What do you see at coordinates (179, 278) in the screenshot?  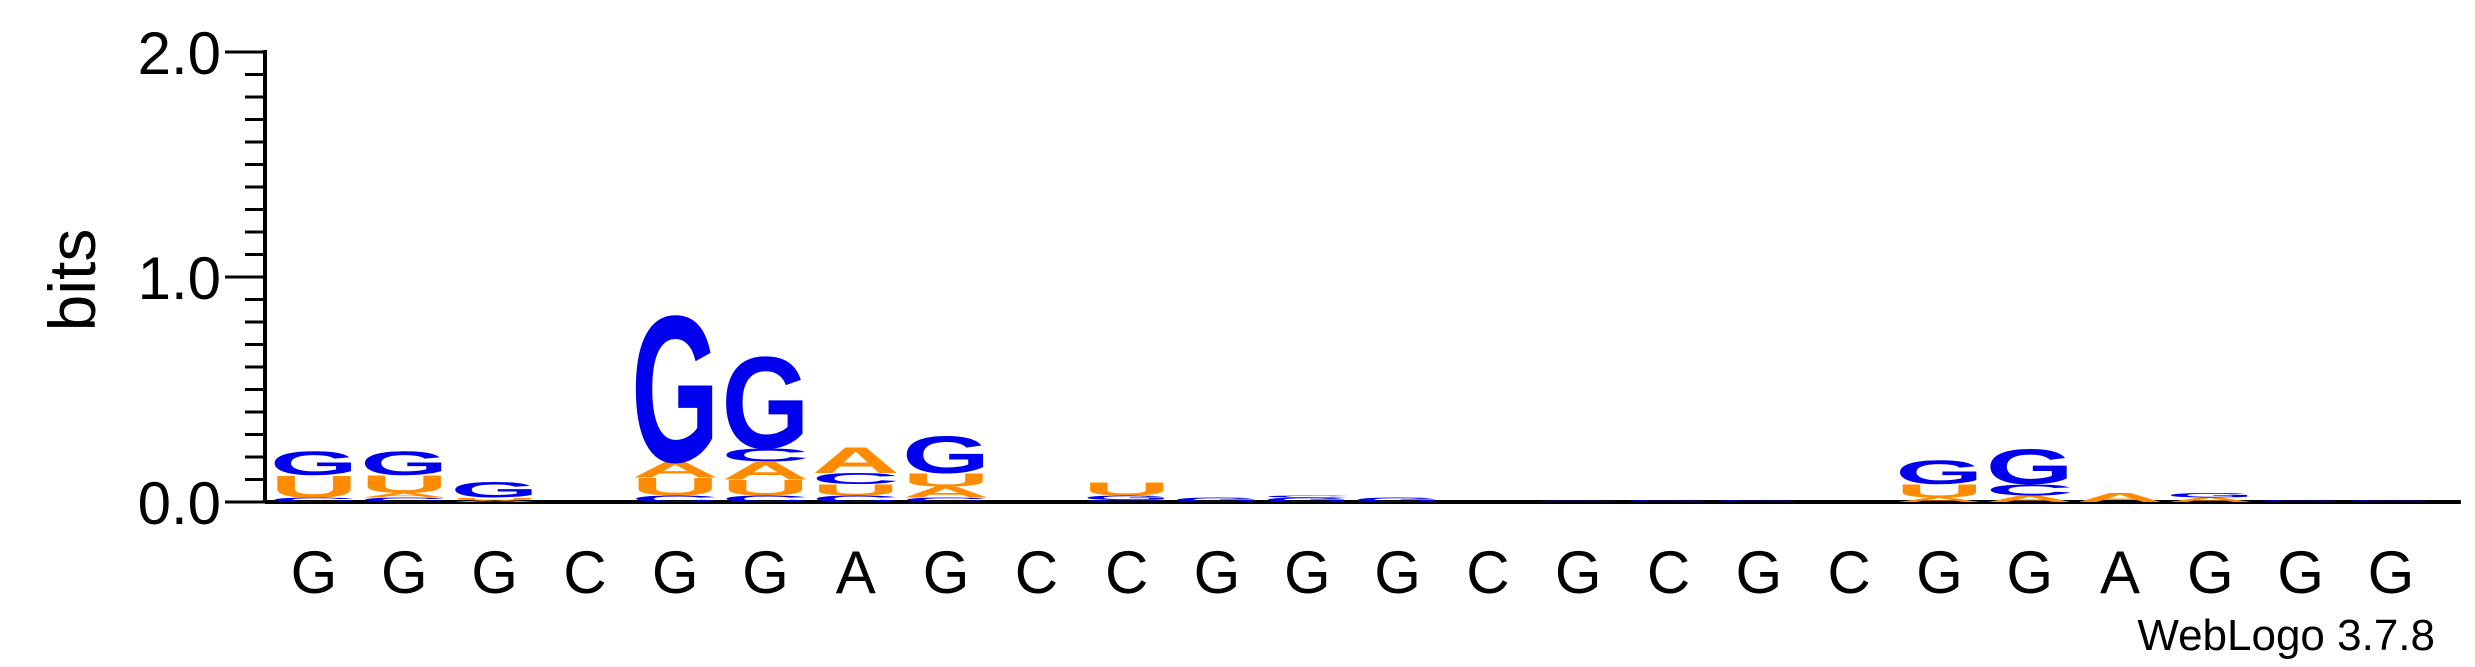 I see `y-tick-label: 1.0` at bounding box center [179, 278].